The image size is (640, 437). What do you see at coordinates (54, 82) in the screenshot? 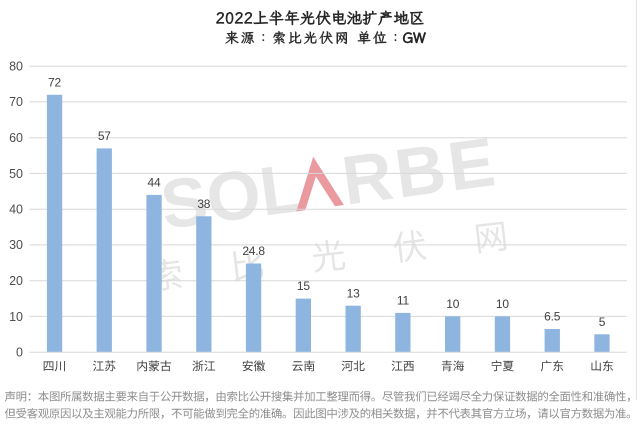
I see `svg-text: 72` at bounding box center [54, 82].